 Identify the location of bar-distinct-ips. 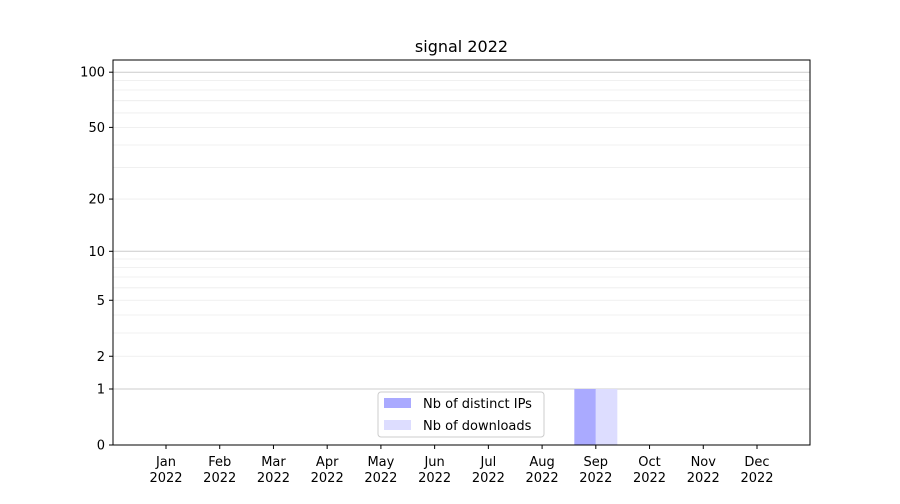
(585, 417).